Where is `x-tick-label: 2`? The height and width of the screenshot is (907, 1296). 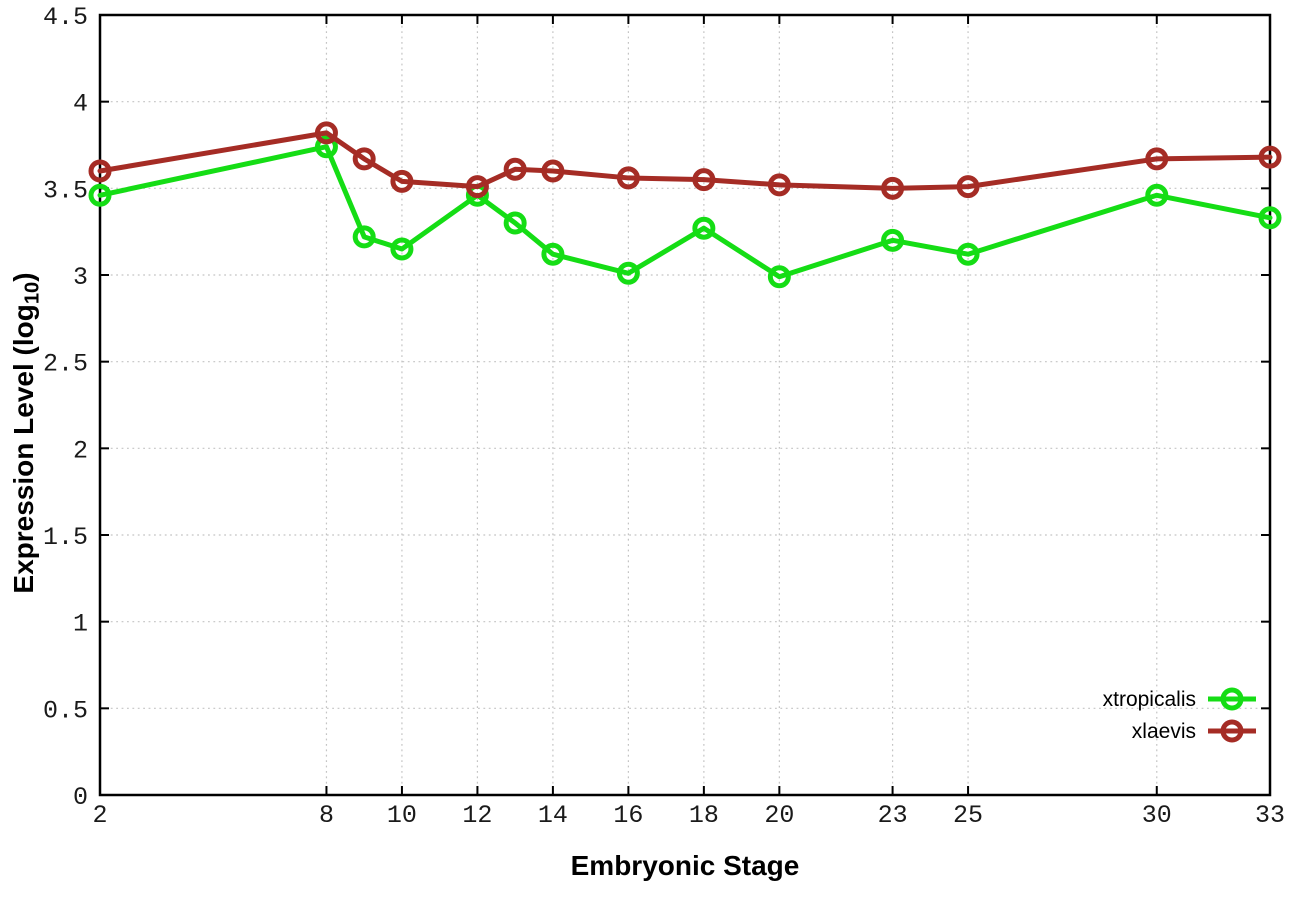 x-tick-label: 2 is located at coordinates (99, 815).